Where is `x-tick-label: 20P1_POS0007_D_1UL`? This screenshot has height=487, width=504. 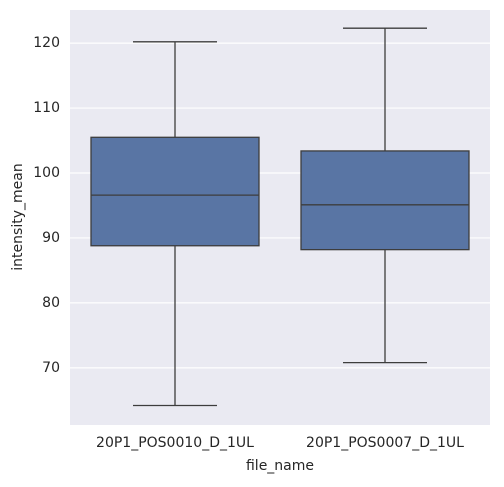
x-tick-label: 20P1_POS0007_D_1UL is located at coordinates (385, 443).